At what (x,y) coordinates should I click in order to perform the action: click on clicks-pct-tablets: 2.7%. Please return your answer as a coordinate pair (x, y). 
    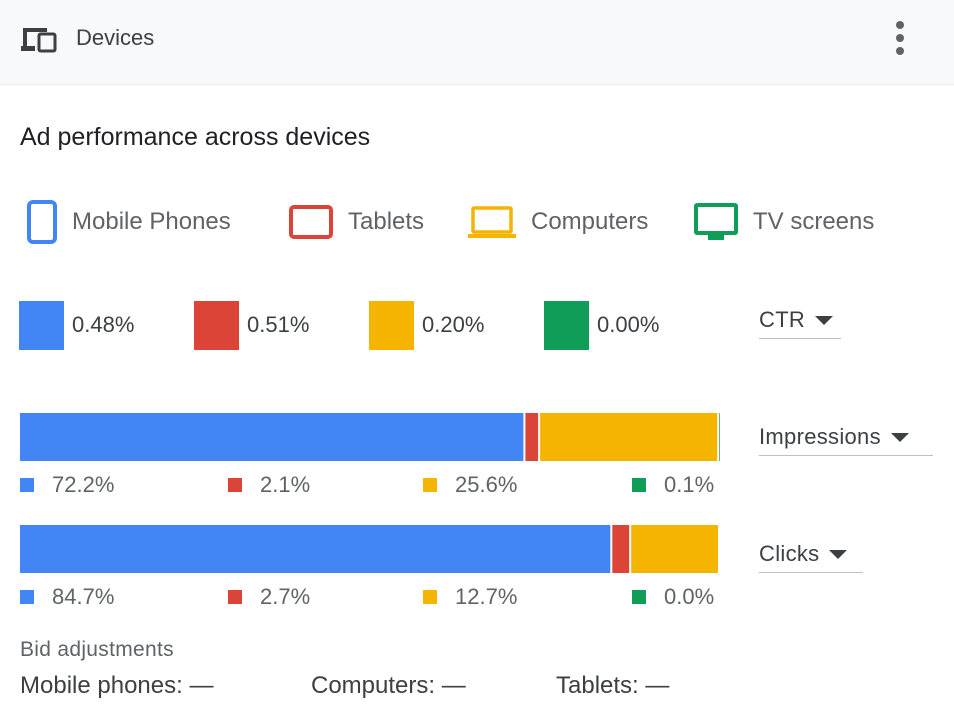
    Looking at the image, I should click on (269, 597).